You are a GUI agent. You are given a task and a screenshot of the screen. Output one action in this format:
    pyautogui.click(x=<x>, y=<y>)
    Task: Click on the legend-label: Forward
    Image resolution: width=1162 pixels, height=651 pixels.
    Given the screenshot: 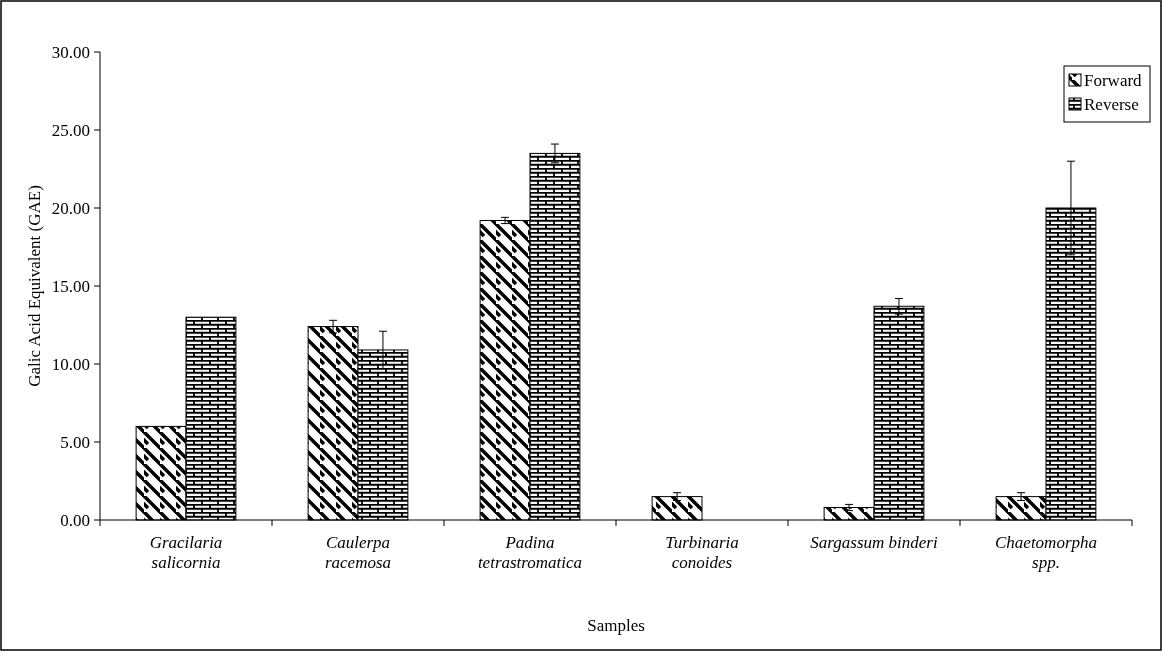 What is the action you would take?
    pyautogui.click(x=1113, y=80)
    